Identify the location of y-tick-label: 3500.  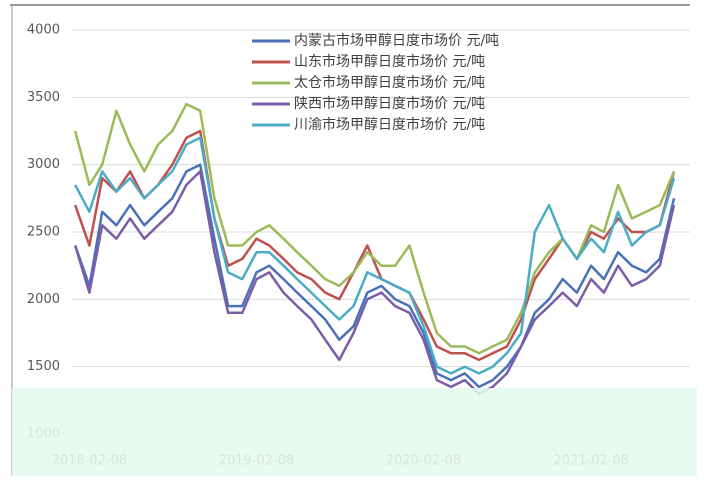
(43, 97).